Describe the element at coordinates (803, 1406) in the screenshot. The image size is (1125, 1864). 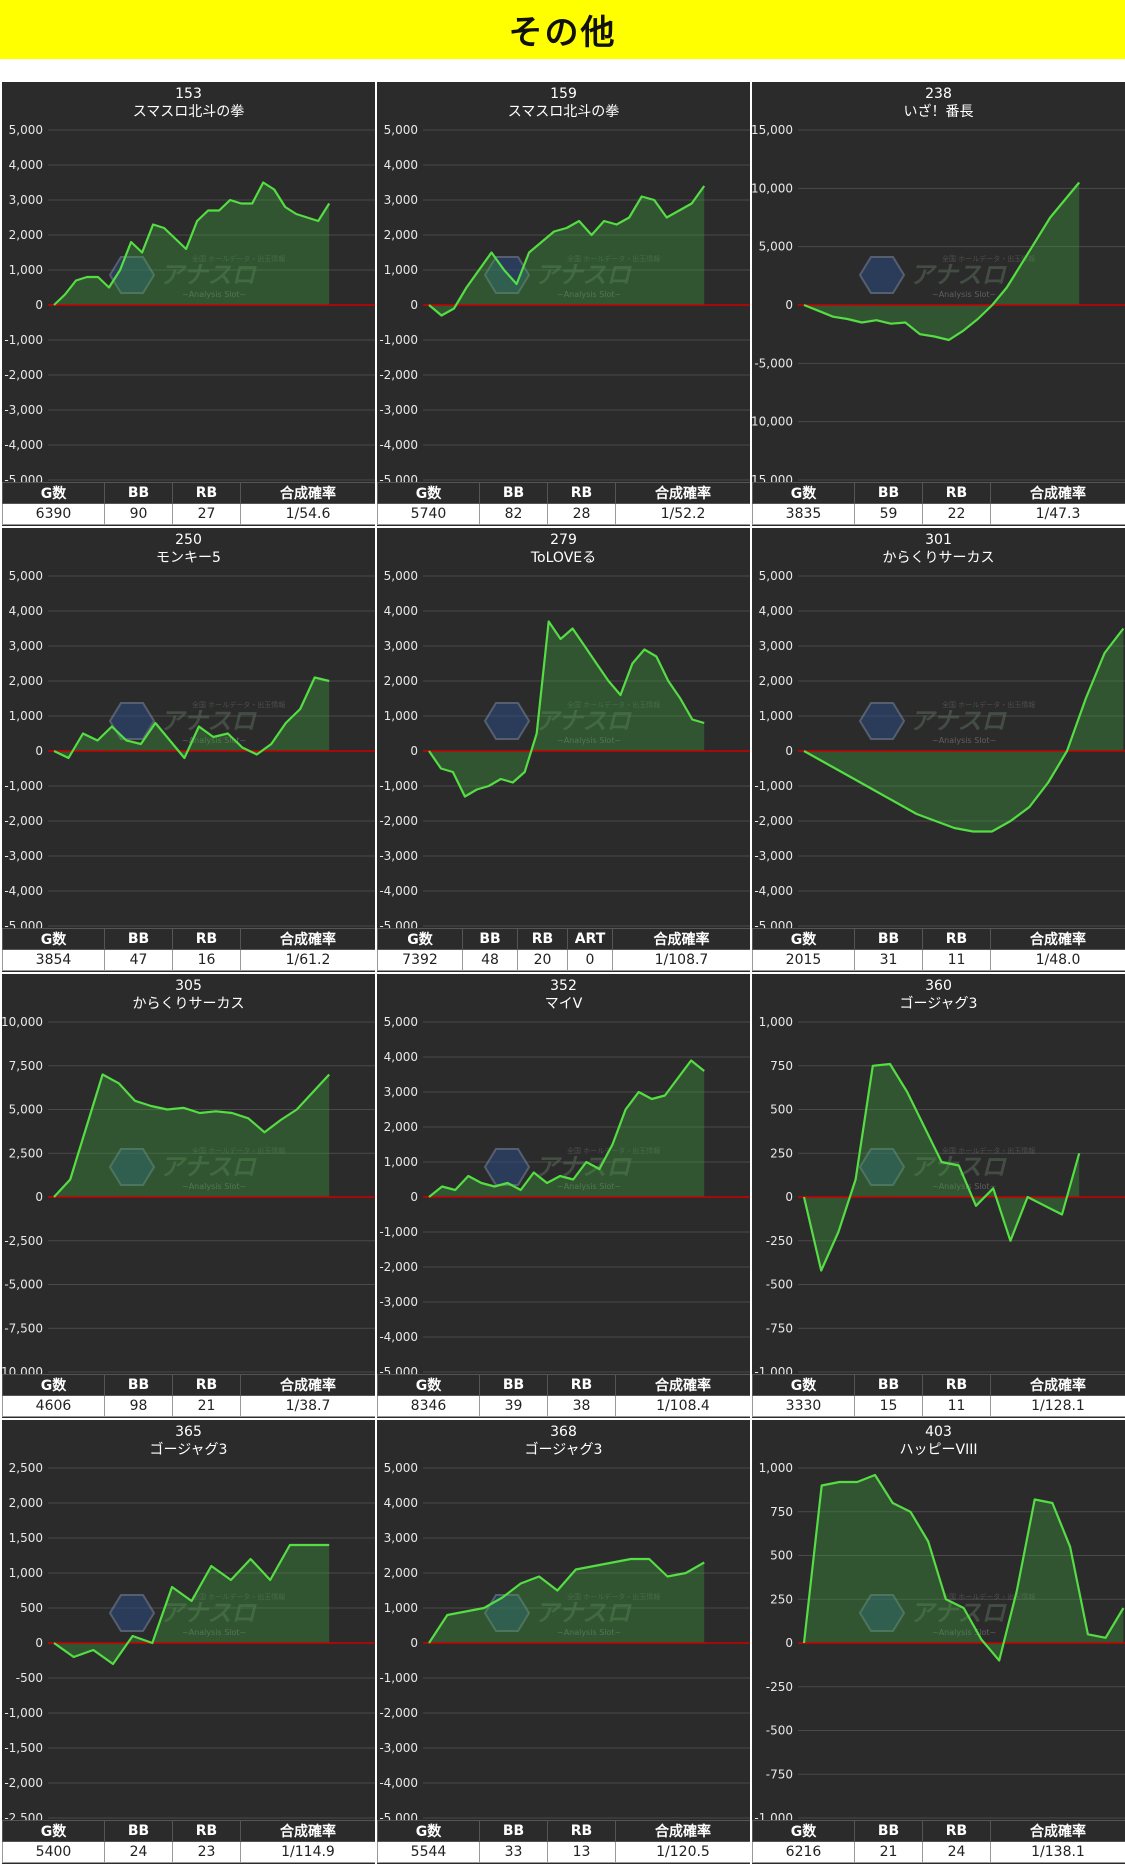
I see `stats-value-cell: 3330` at that location.